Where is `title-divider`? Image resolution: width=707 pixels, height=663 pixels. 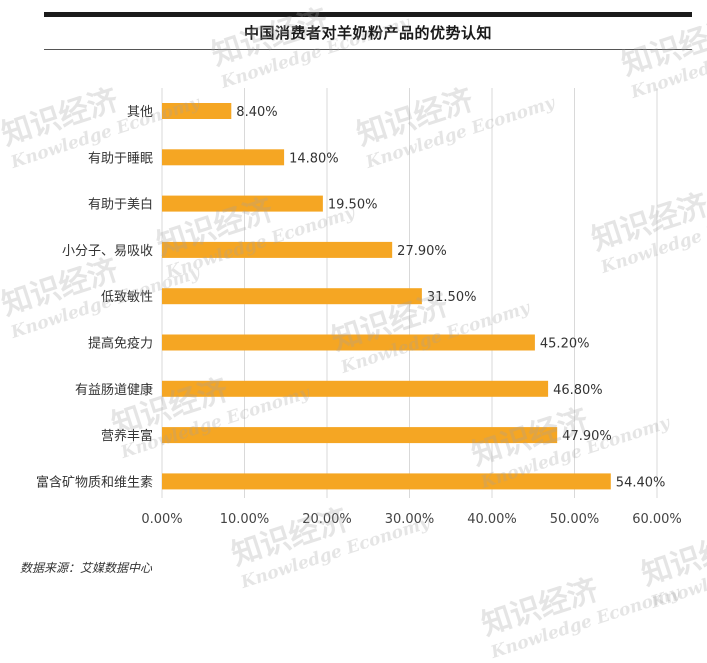 title-divider is located at coordinates (368, 49).